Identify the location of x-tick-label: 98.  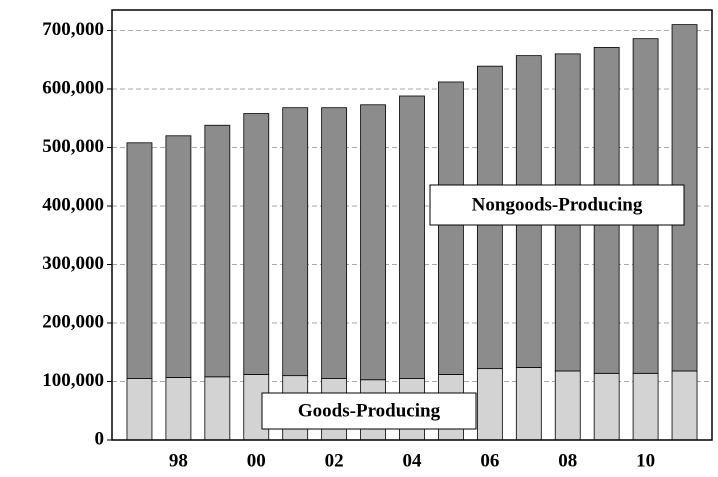
(178, 460).